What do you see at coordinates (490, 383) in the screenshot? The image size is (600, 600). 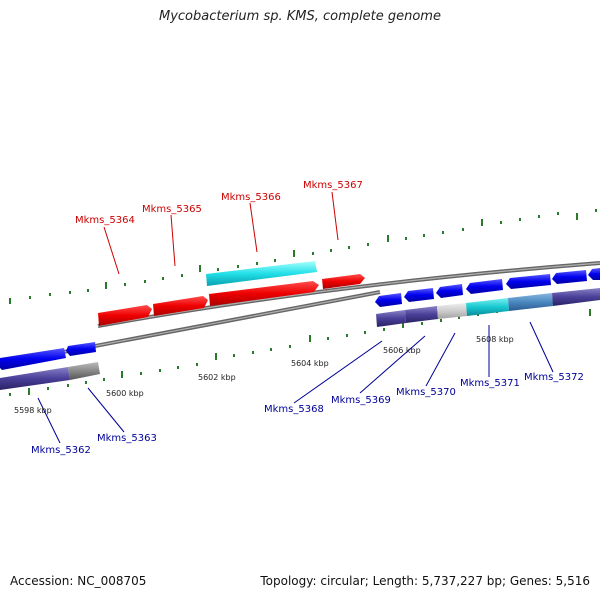 I see `gene-label: Mkms_5371` at bounding box center [490, 383].